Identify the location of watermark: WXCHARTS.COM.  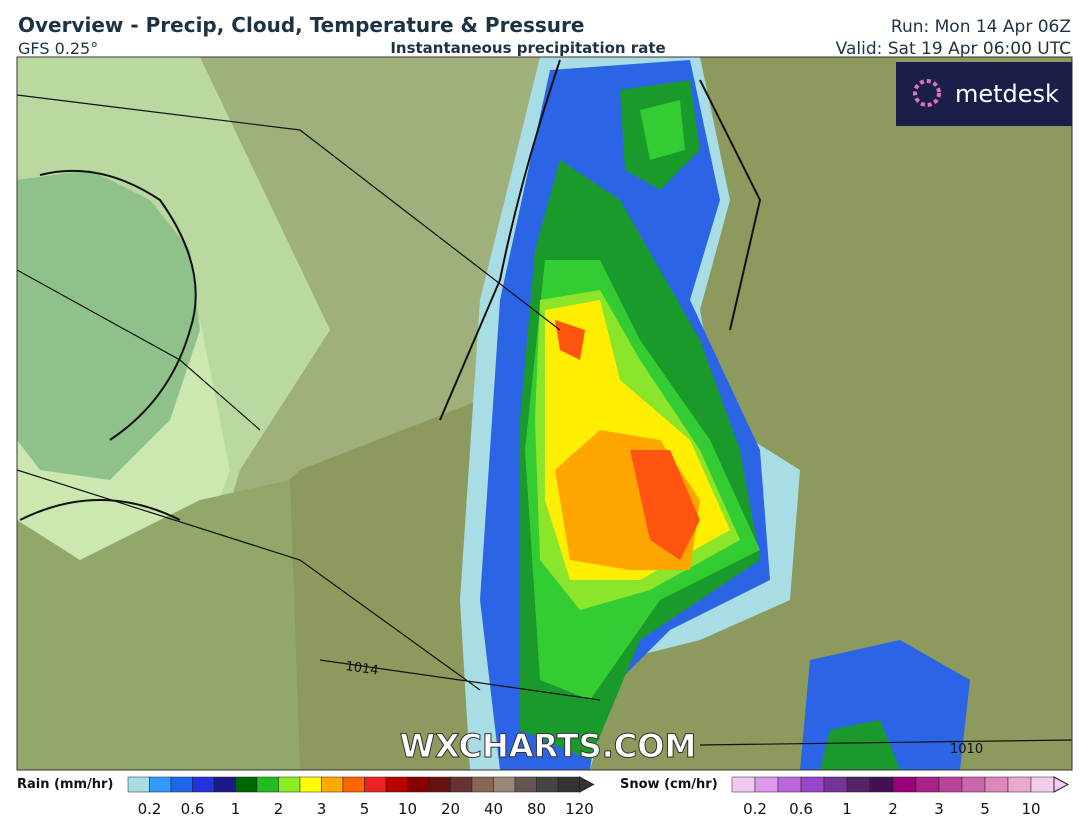
(548, 746).